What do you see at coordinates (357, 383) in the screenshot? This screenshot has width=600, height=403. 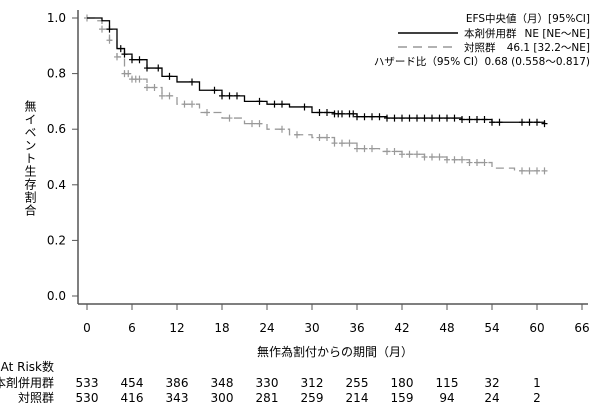 I see `at-risk-value: 255` at bounding box center [357, 383].